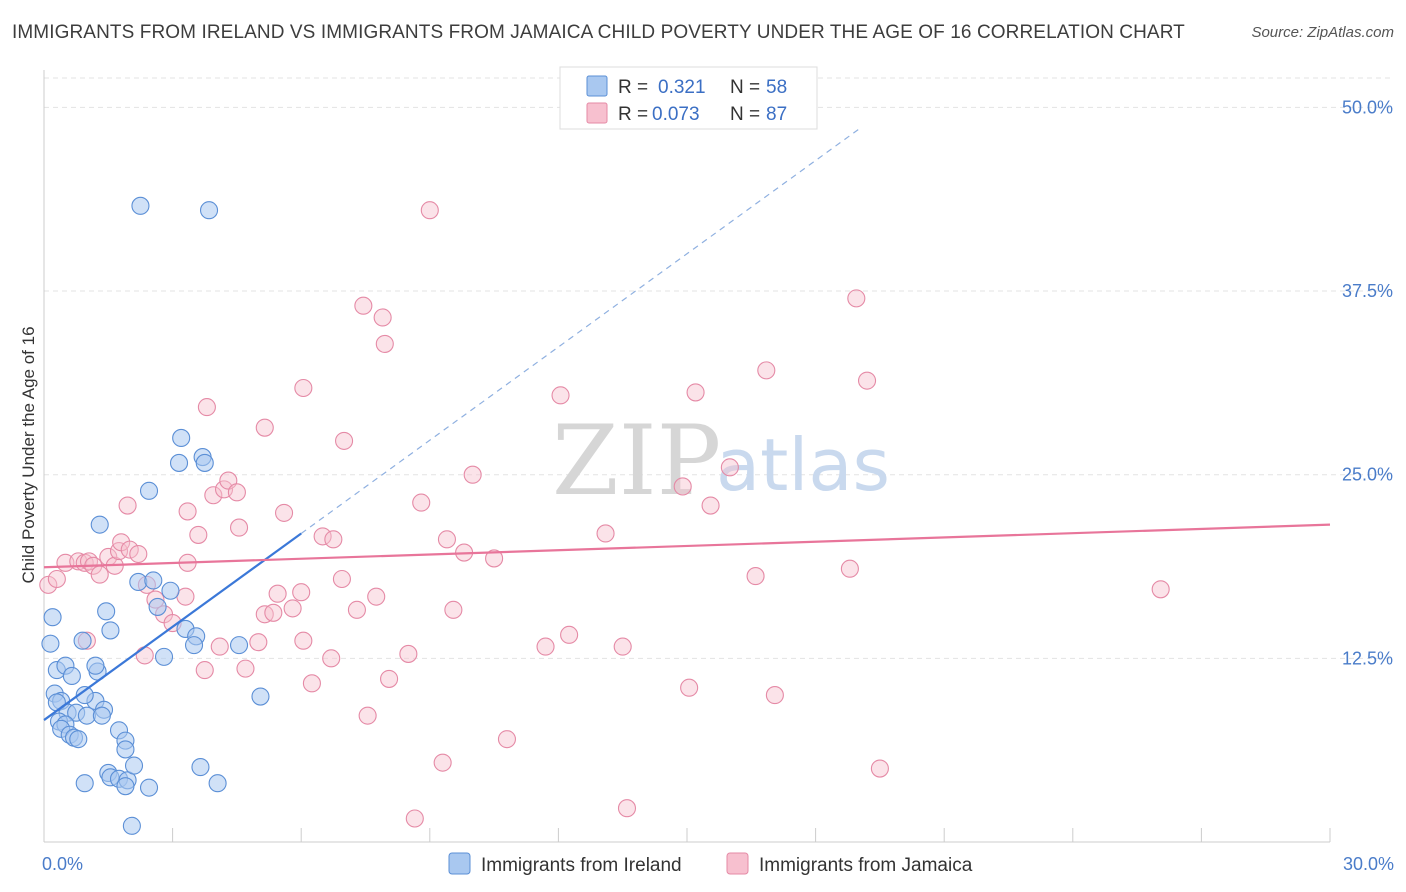 The height and width of the screenshot is (892, 1406). Describe the element at coordinates (1367, 291) in the screenshot. I see `y-tick-label: 37.5%` at that location.